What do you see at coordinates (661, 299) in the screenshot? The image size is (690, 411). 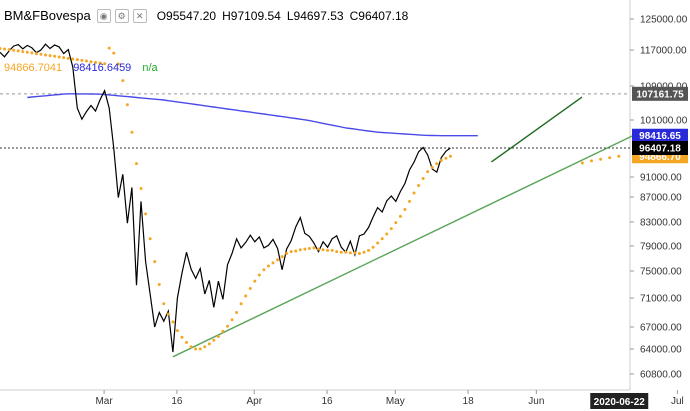 I see `y-tick-label: 71000.00` at bounding box center [661, 299].